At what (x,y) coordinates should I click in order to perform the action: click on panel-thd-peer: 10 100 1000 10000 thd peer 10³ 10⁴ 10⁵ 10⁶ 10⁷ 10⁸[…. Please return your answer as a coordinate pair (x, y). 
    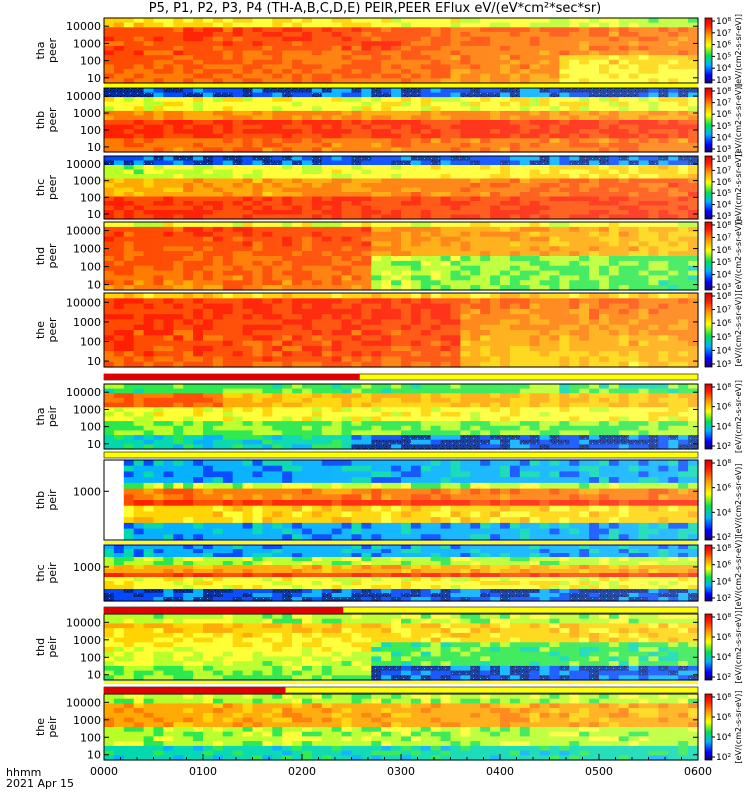
    Looking at the image, I should click on (388, 256).